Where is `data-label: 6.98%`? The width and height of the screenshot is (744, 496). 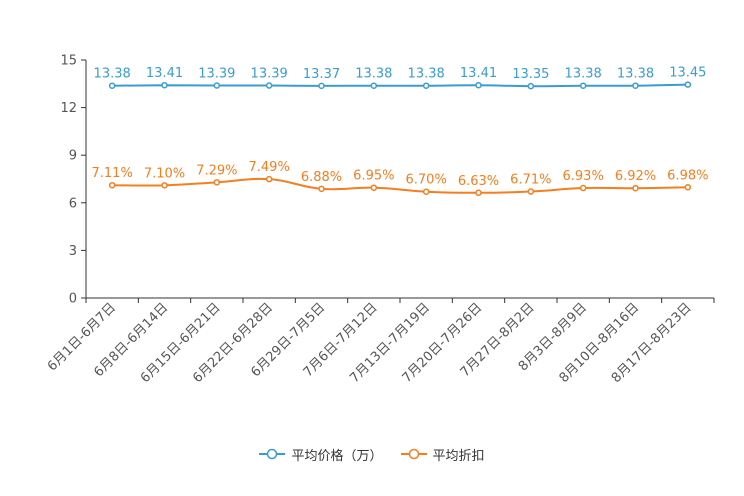
data-label: 6.98% is located at coordinates (687, 175).